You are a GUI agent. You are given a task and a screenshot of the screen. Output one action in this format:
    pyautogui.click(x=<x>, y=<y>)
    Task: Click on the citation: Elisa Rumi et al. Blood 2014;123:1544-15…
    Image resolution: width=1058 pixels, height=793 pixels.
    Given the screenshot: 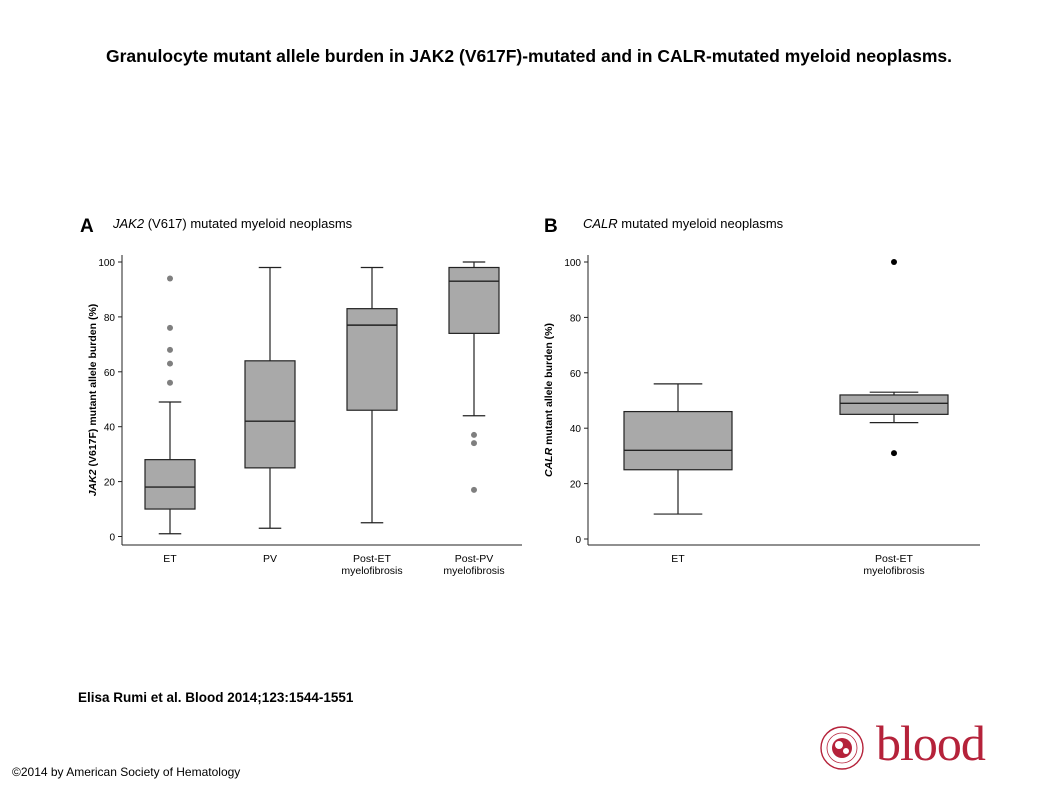 What is the action you would take?
    pyautogui.click(x=216, y=697)
    